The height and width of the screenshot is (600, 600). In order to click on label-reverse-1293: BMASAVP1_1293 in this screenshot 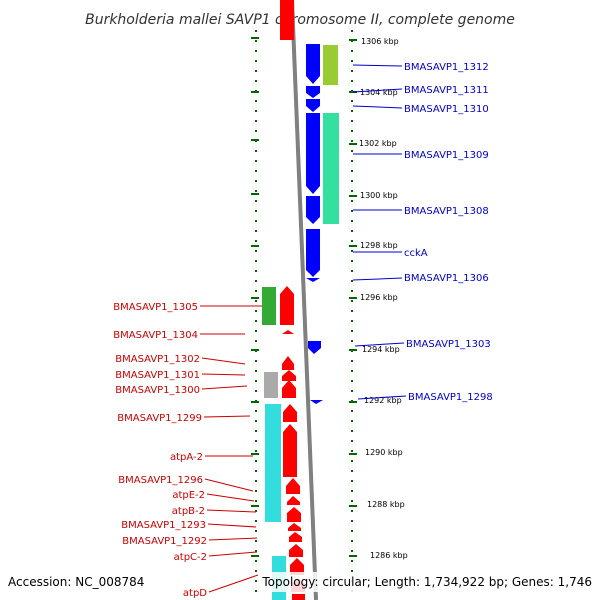, I will do `click(163, 525)`.